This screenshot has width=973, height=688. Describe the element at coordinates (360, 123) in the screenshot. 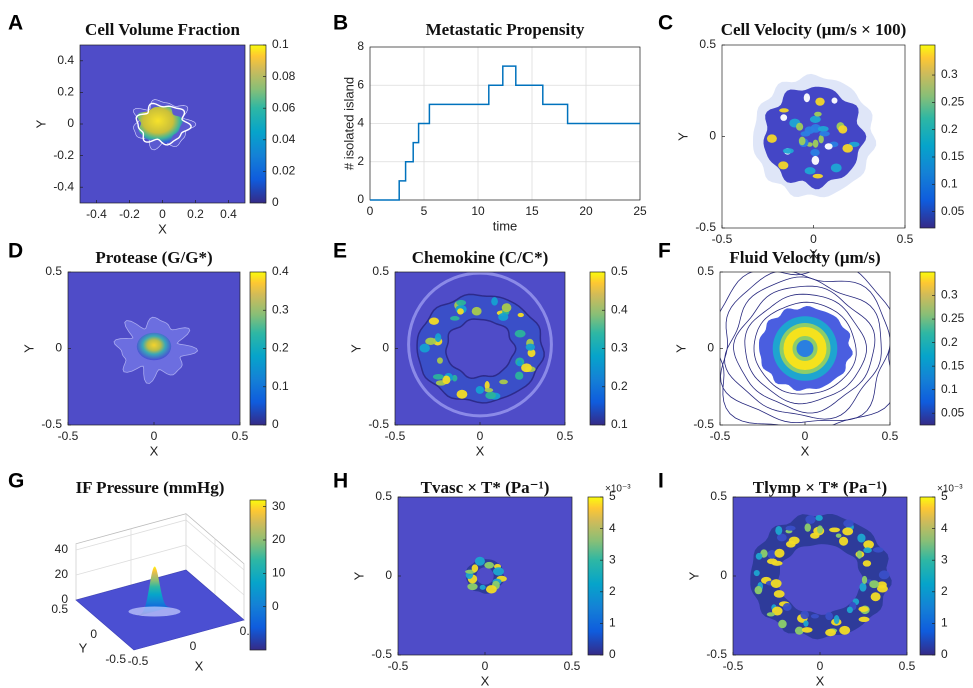

I see `y-tick-label: 4` at that location.